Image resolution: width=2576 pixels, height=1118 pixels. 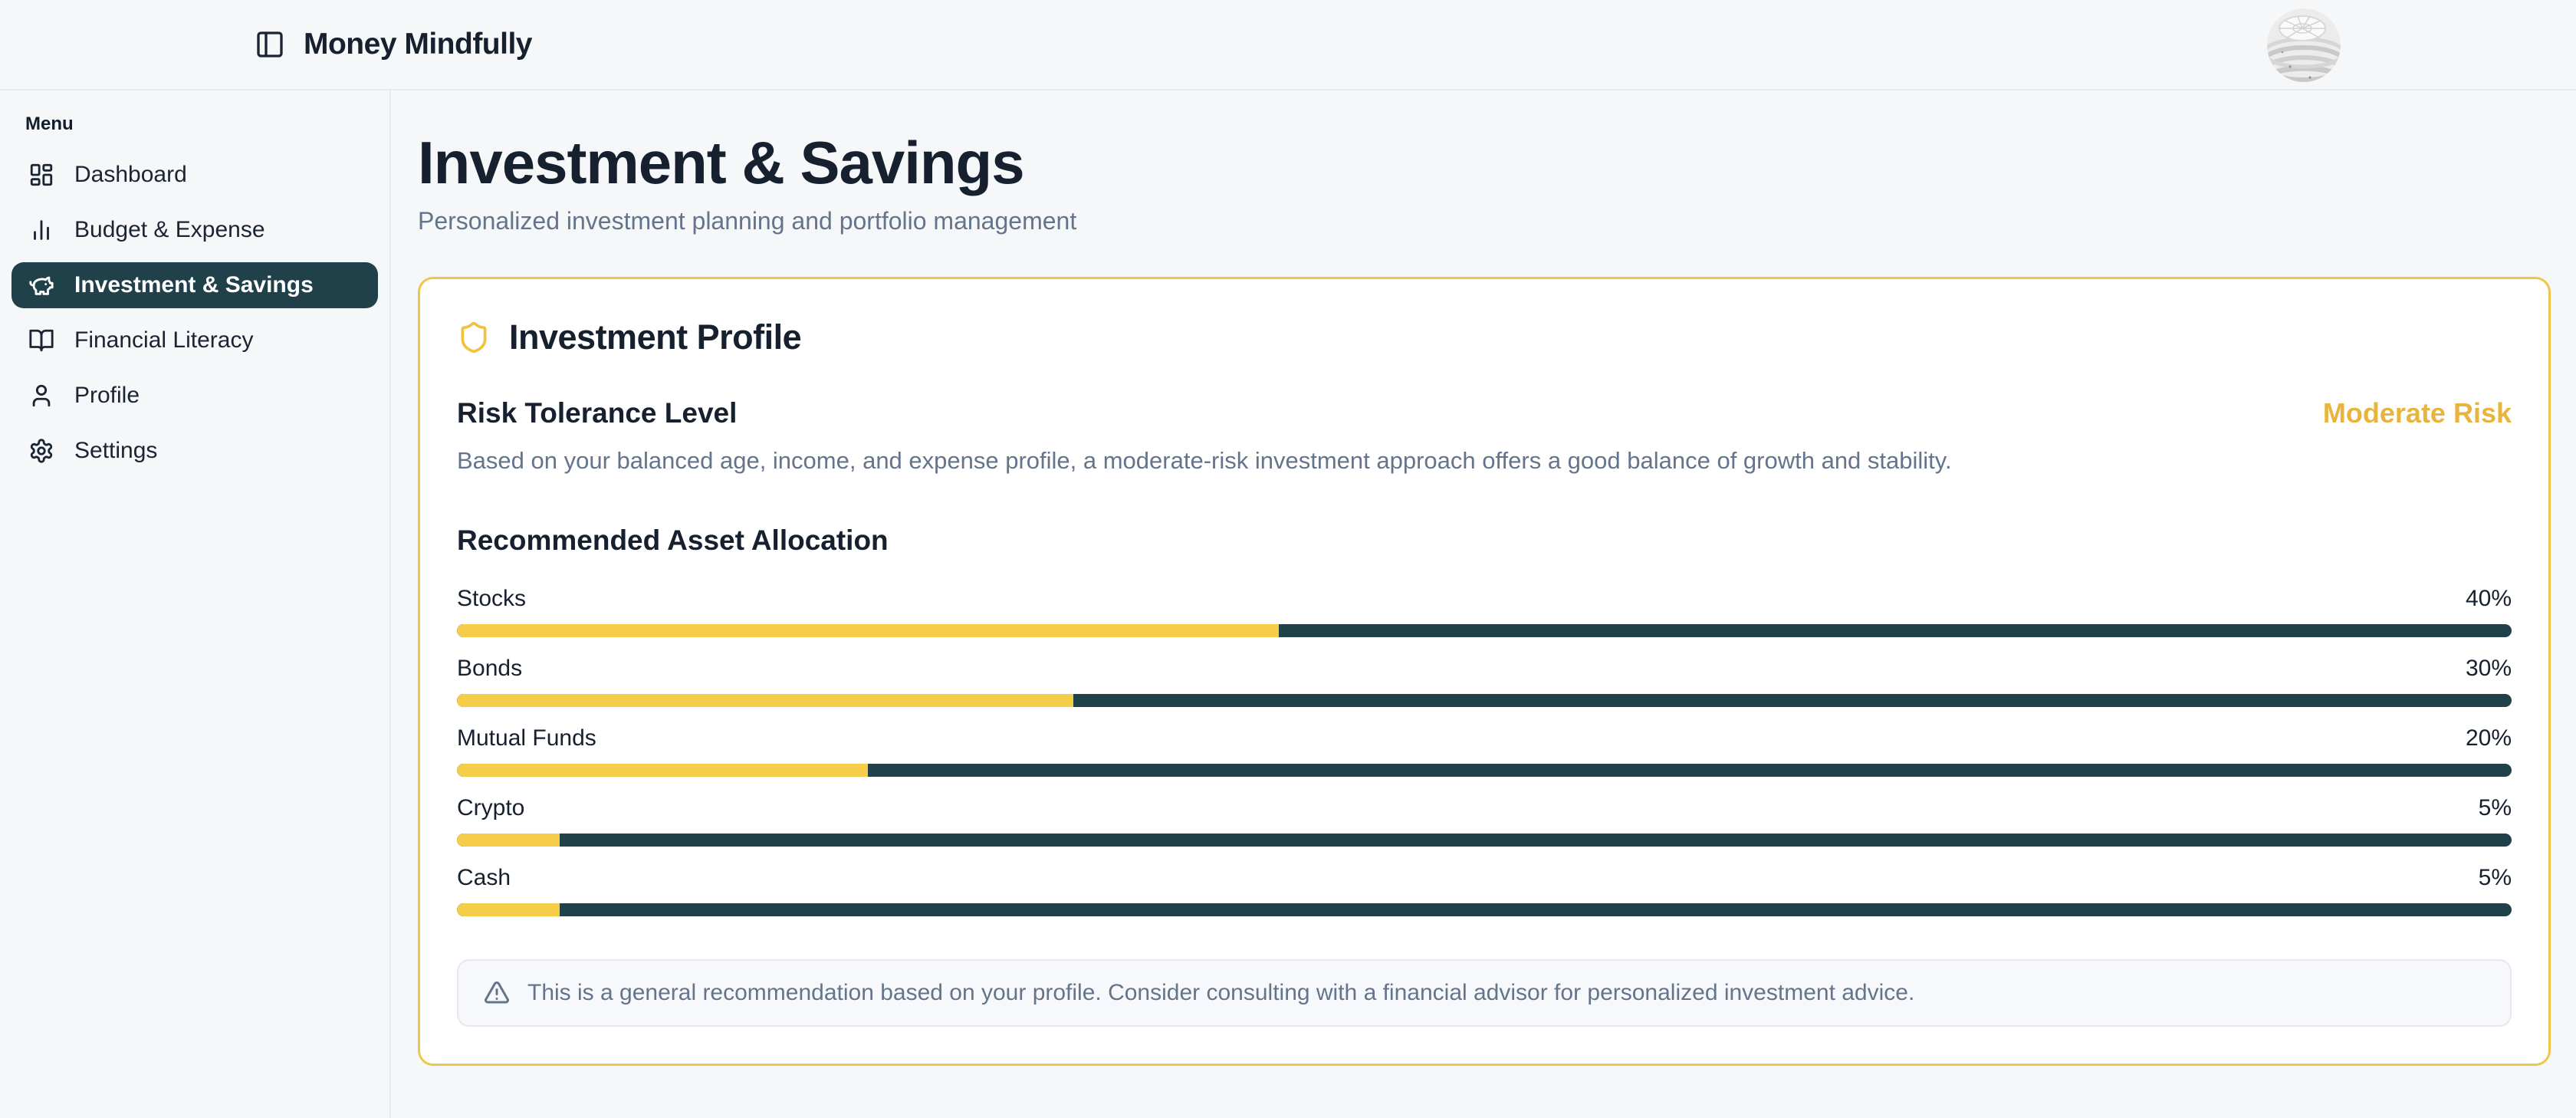 I want to click on page-title: Investment & Savings, so click(x=721, y=162).